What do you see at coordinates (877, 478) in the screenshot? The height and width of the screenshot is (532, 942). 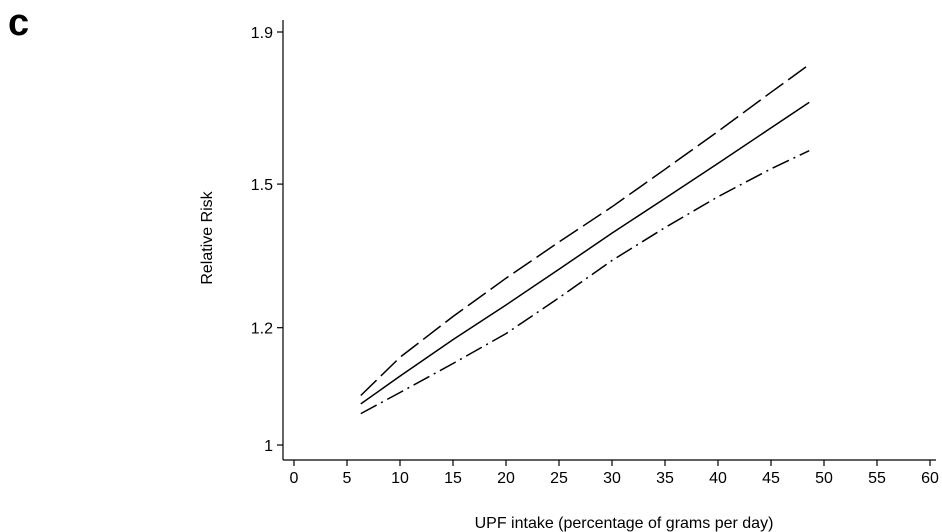 I see `x-tick-label: 55` at bounding box center [877, 478].